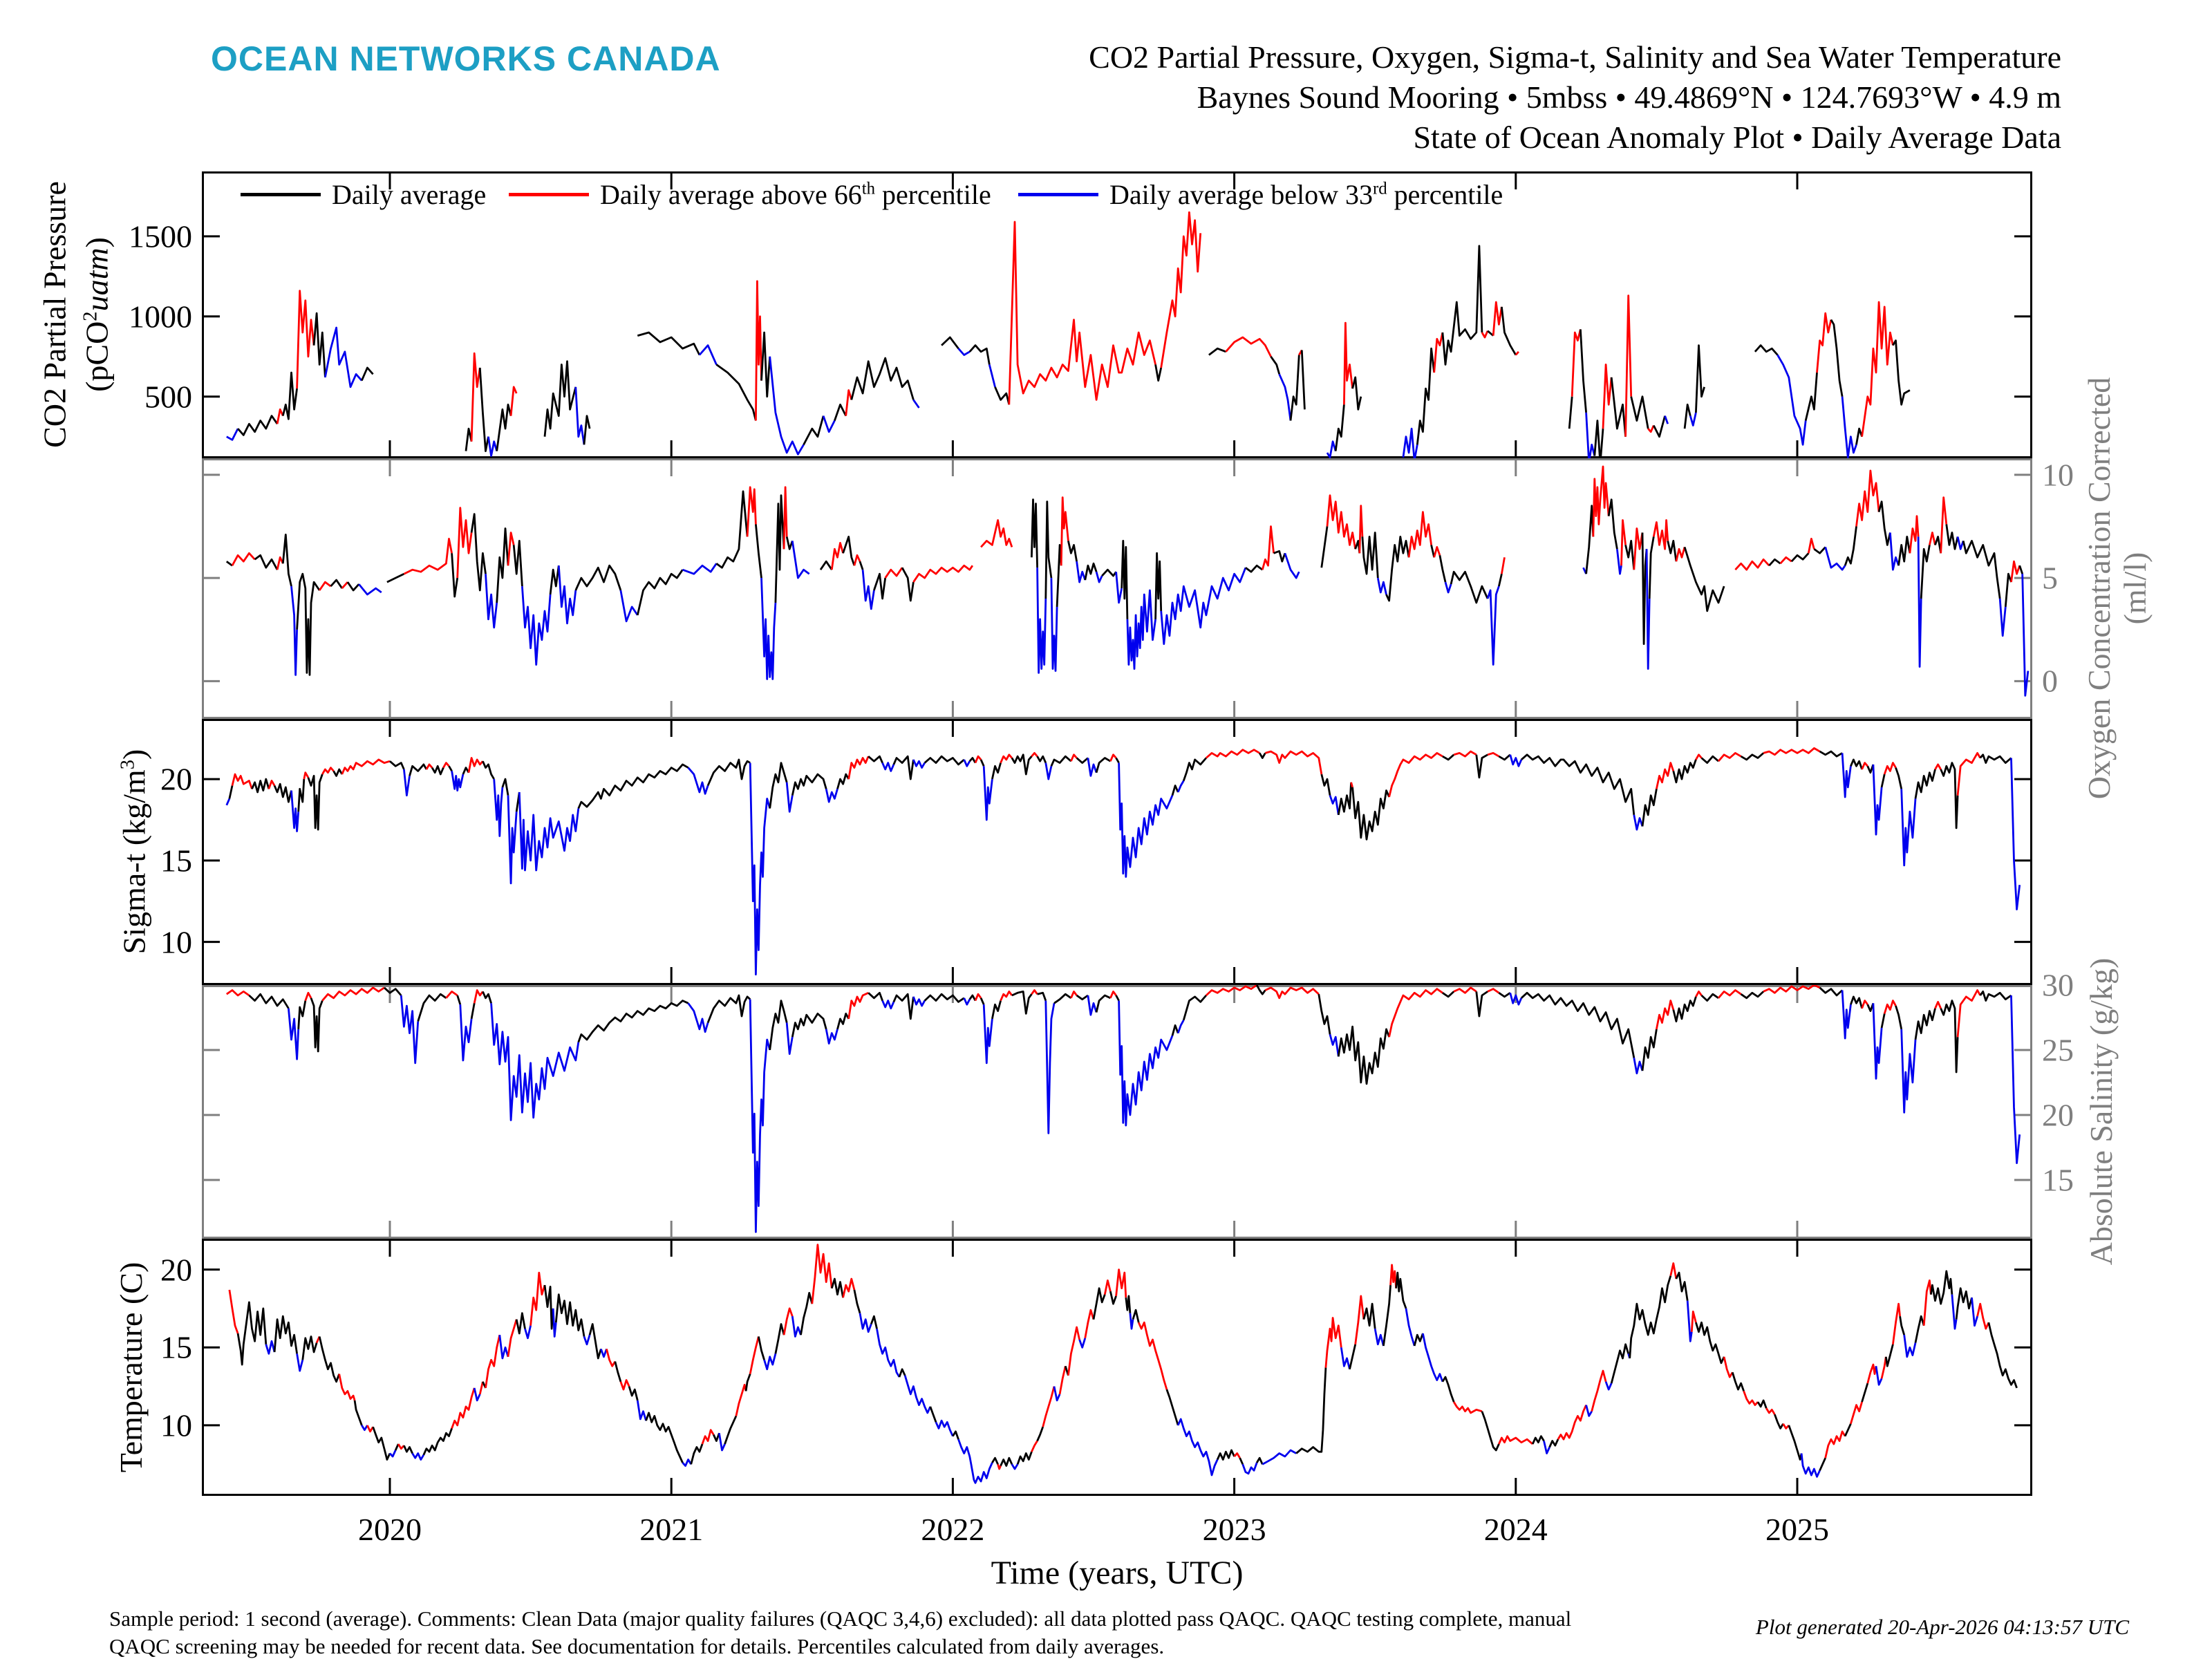  What do you see at coordinates (131, 1367) in the screenshot?
I see `temperature-axis-title: Temperature (C)` at bounding box center [131, 1367].